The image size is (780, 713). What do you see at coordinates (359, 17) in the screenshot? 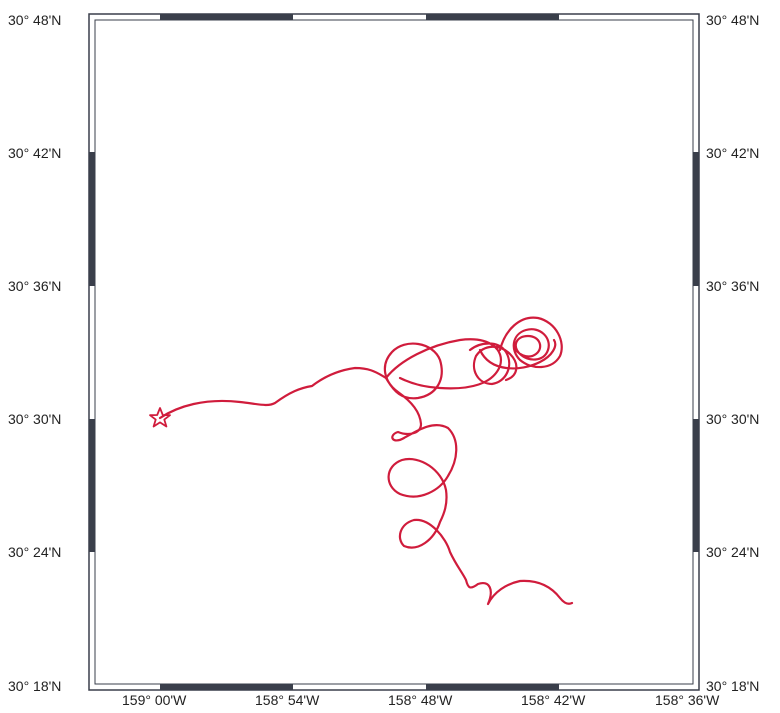
I see `frame-top-bars` at bounding box center [359, 17].